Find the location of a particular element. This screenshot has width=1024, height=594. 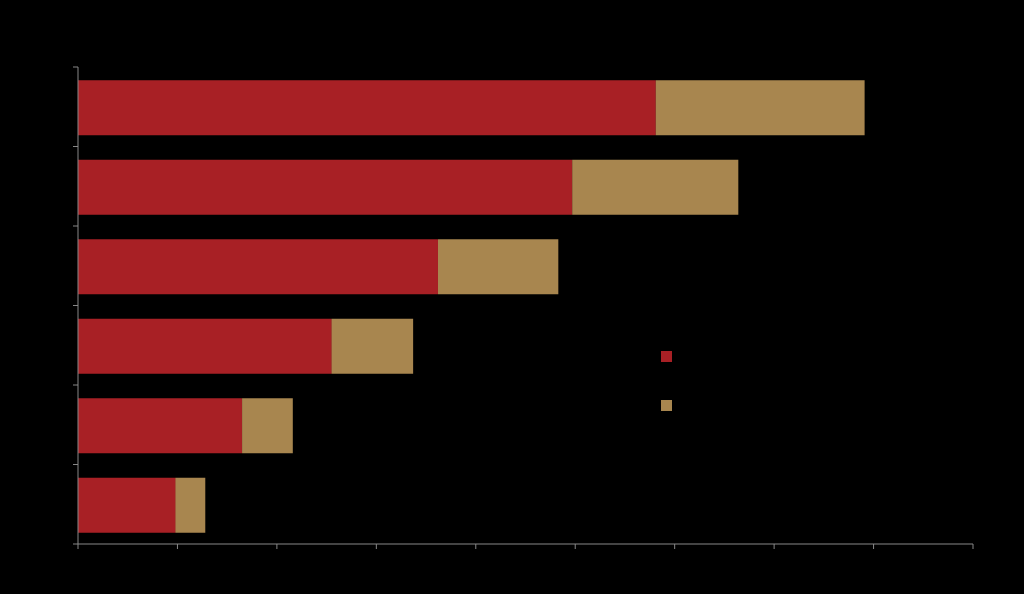

bar-segment-series1-row5 is located at coordinates (160, 426).